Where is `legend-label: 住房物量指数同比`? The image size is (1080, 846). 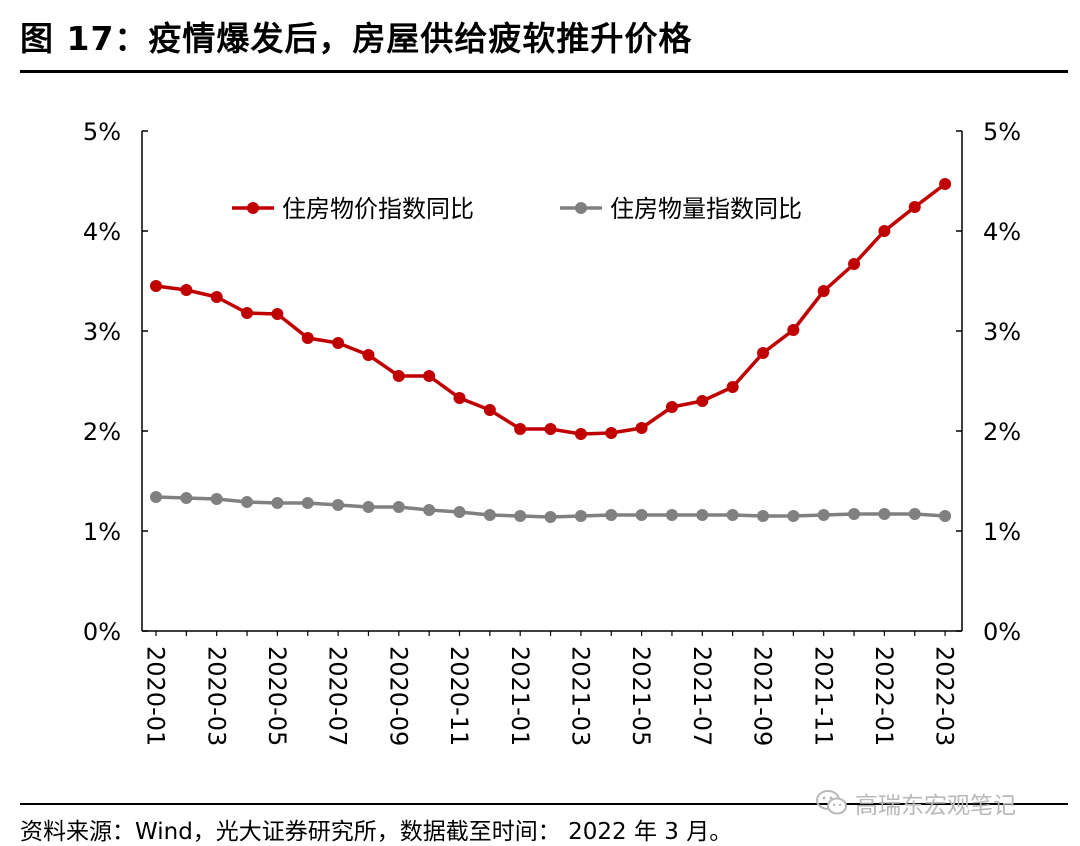 legend-label: 住房物量指数同比 is located at coordinates (706, 209).